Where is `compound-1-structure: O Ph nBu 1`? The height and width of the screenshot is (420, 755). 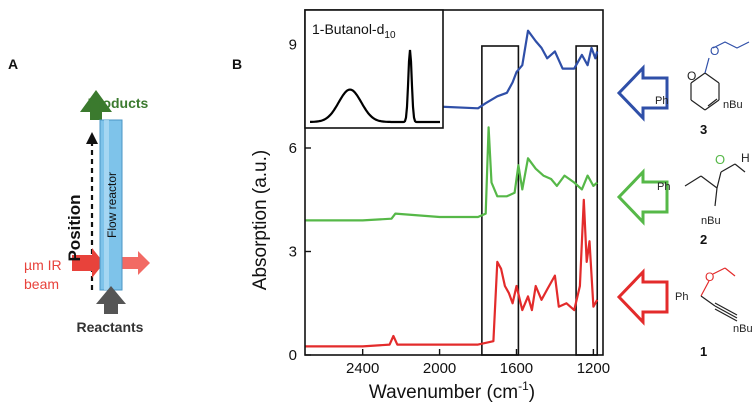 compound-1-structure: O Ph nBu 1 is located at coordinates (684, 313).